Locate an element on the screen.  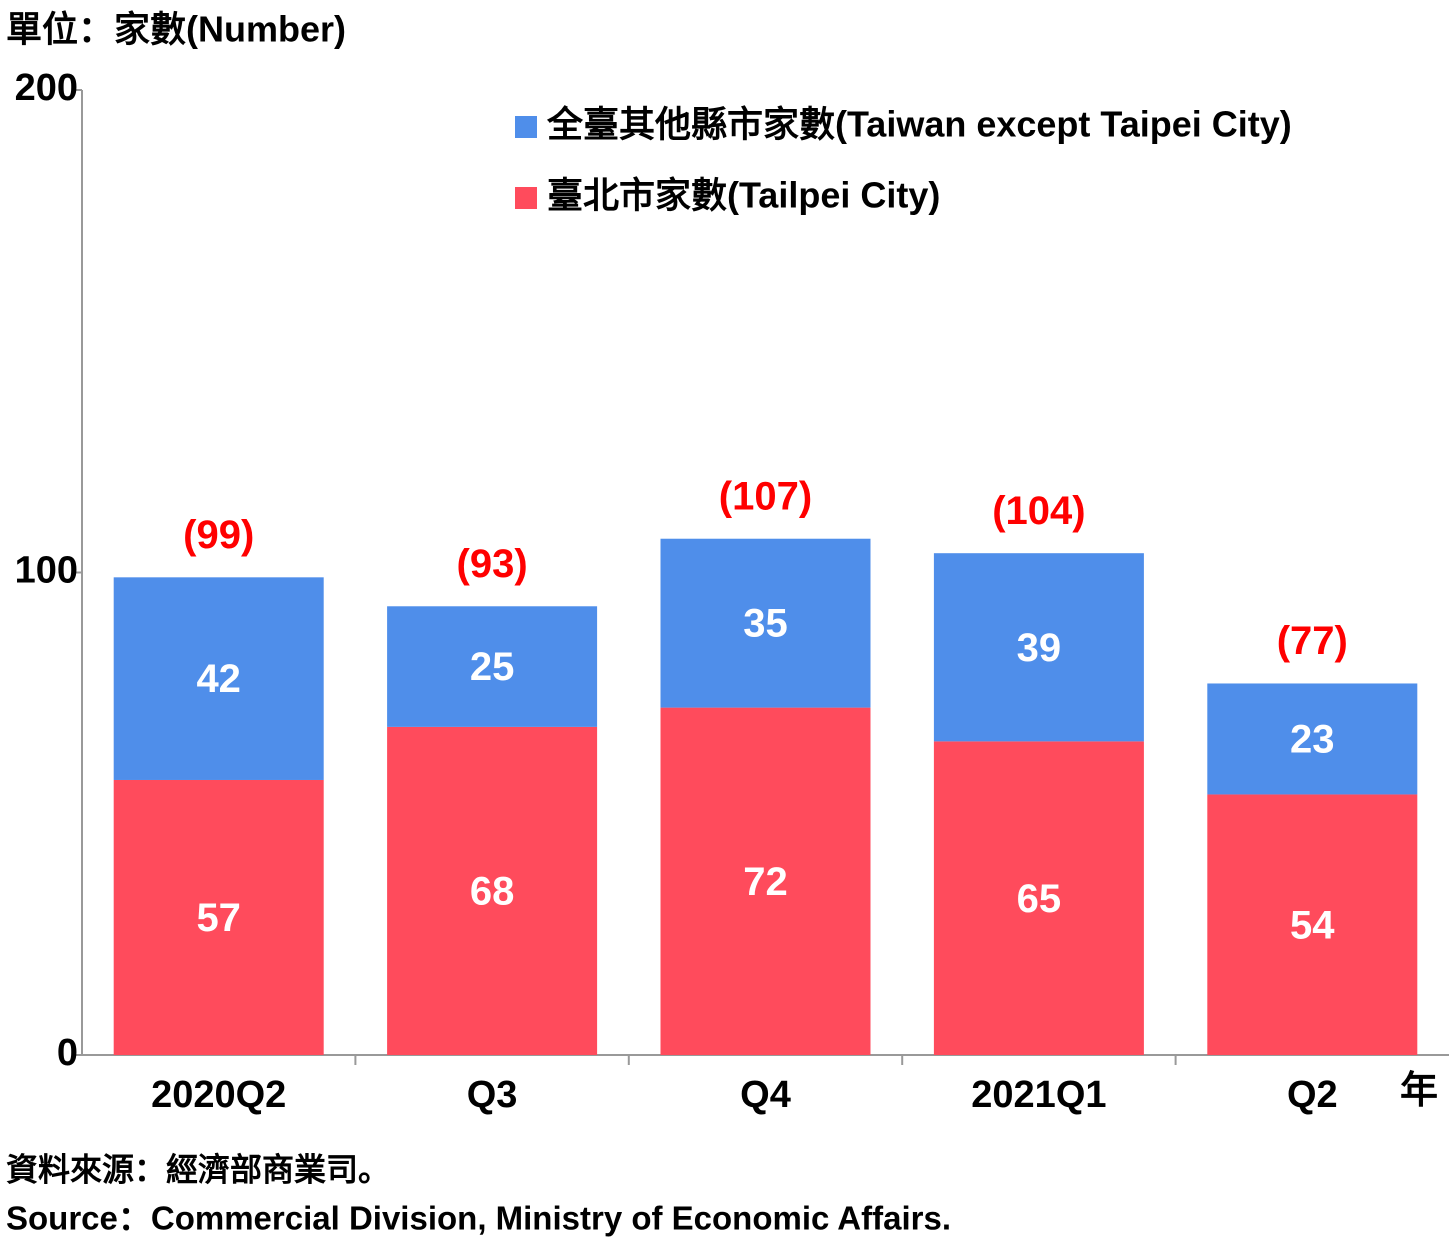
data-label: 65 is located at coordinates (1039, 899).